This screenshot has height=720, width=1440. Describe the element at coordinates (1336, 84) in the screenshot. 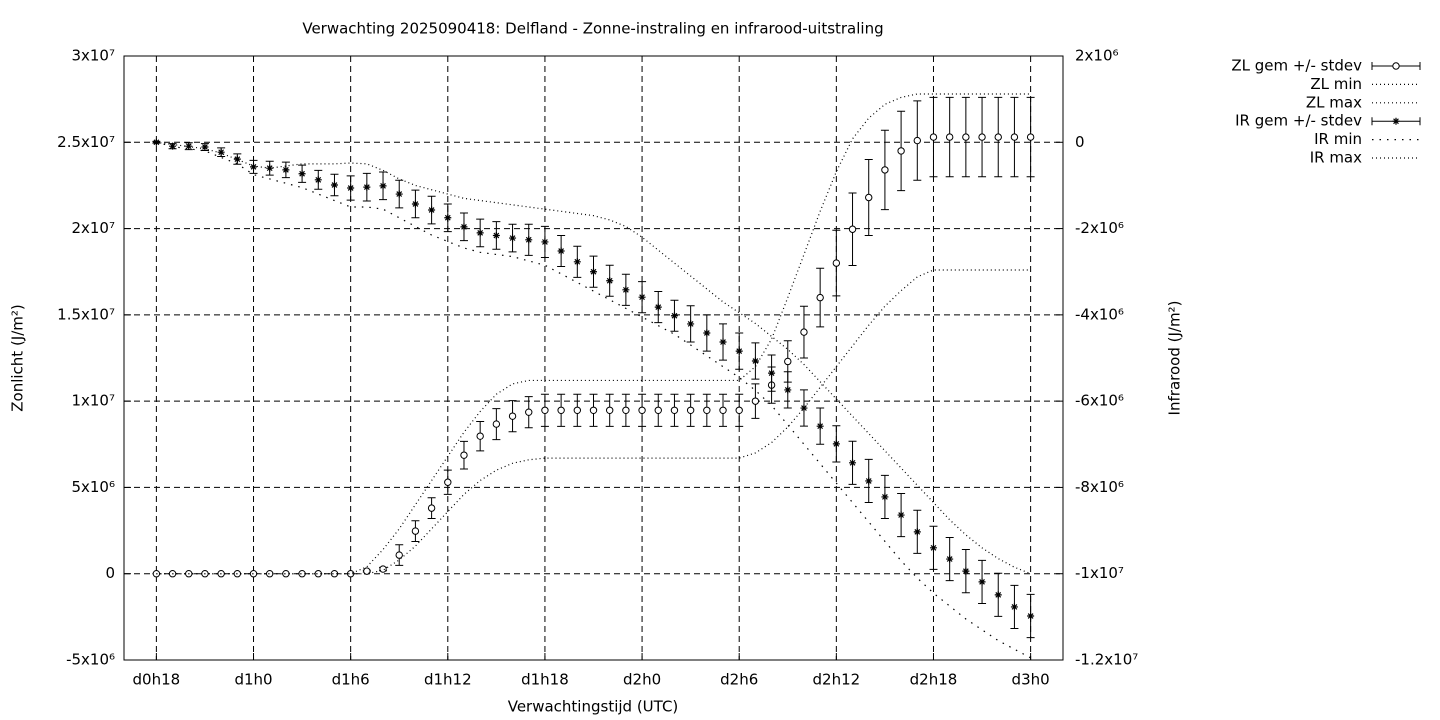

I see `legend-label: ZL min` at that location.